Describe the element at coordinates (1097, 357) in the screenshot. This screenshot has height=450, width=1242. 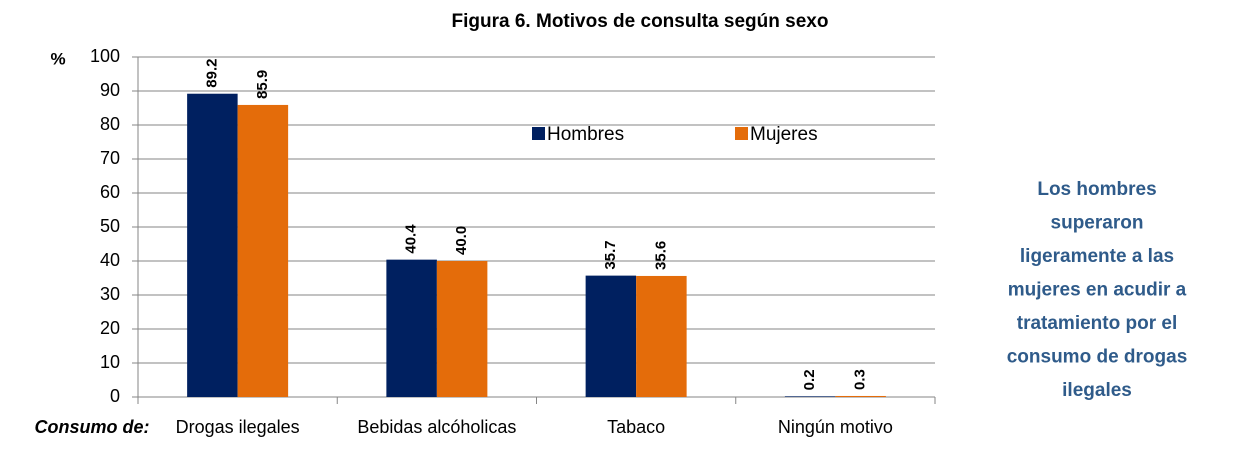
I see `annotation: consumo de drogas` at that location.